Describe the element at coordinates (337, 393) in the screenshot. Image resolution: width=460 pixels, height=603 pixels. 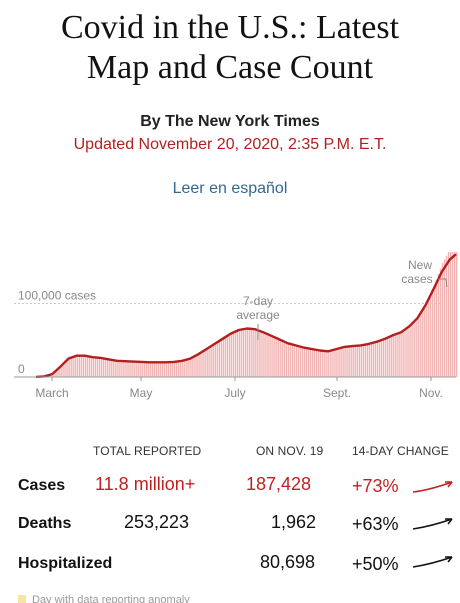
I see `x-tick-label: Sept.` at that location.